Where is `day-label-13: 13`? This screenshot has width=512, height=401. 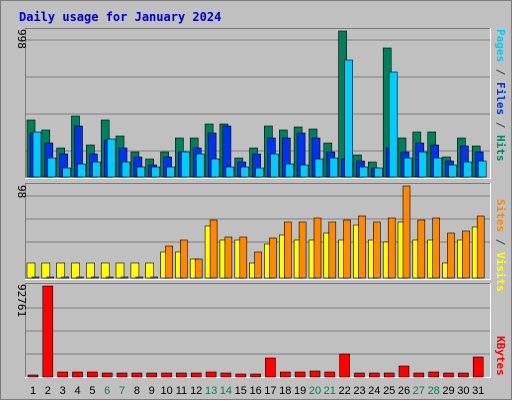
day-label-13: 13 is located at coordinates (211, 391).